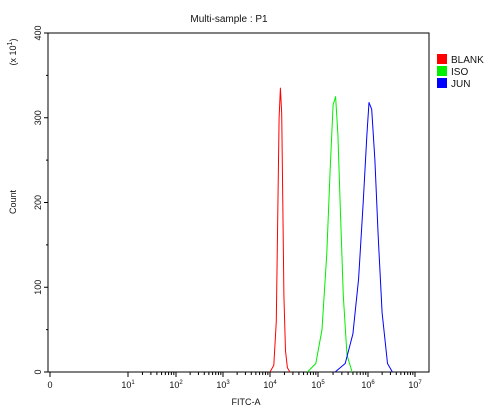 Image resolution: width=501 pixels, height=408 pixels. I want to click on series-line-jun, so click(363, 237).